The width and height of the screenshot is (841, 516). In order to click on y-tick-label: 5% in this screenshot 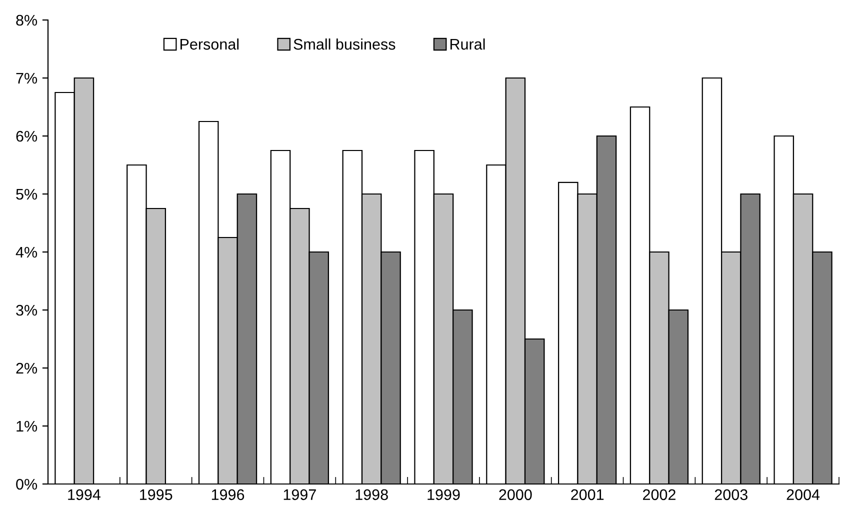, I will do `click(27, 194)`.